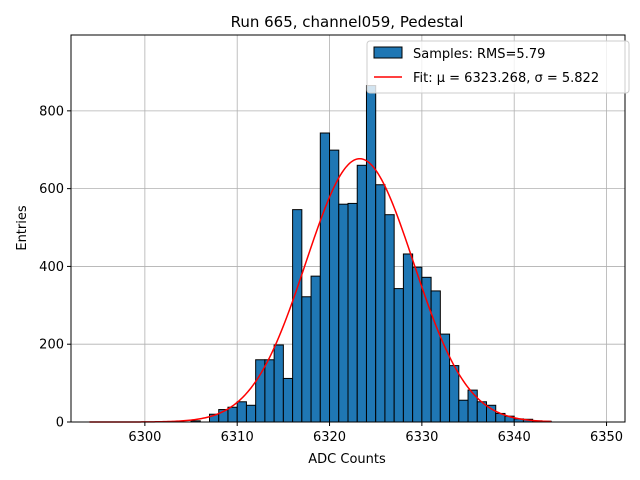 This screenshot has width=640, height=480. Describe the element at coordinates (237, 437) in the screenshot. I see `x-tick-label: 6310` at that location.